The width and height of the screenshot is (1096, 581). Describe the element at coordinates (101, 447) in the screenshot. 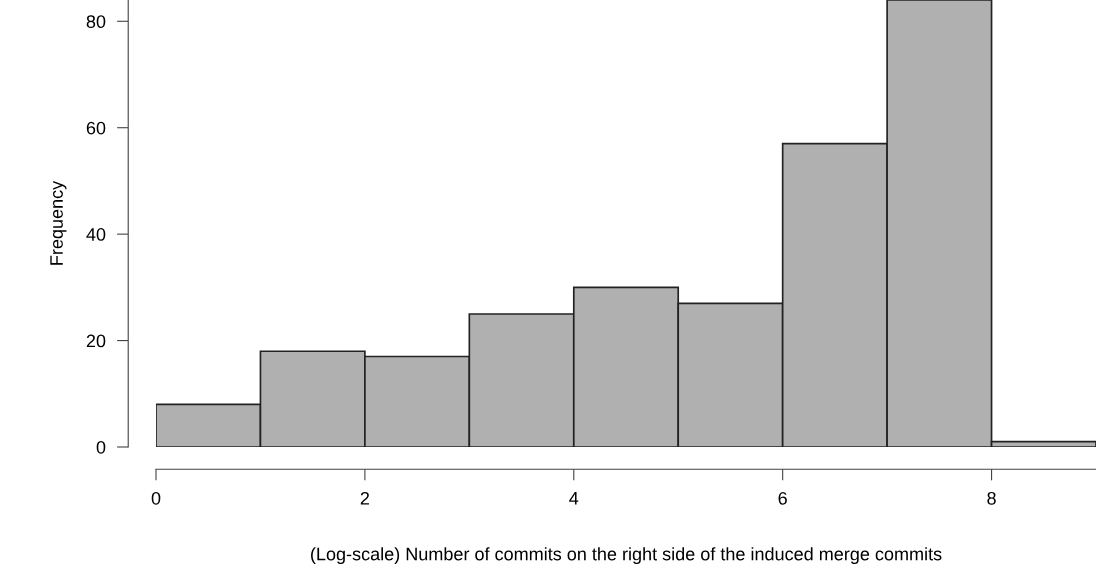

I see `y-tick-label: 0` at that location.